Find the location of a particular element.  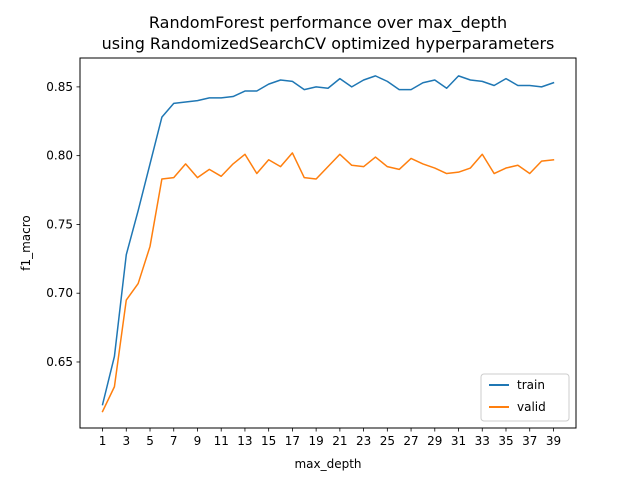

y-axis: 0.65 0.70 0.75 0.80 0.85 is located at coordinates (63, 224).